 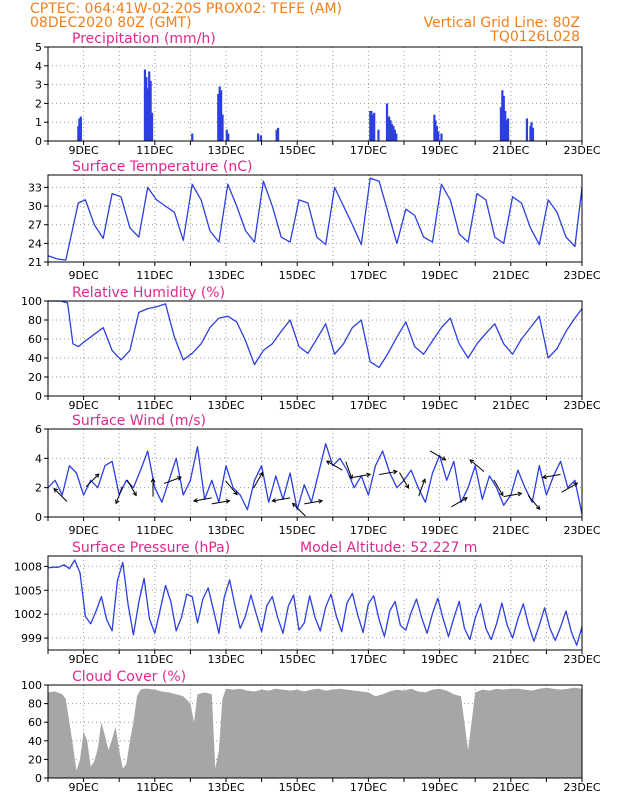 I want to click on panel-3-xtick-label: 15DEC, so click(x=297, y=405).